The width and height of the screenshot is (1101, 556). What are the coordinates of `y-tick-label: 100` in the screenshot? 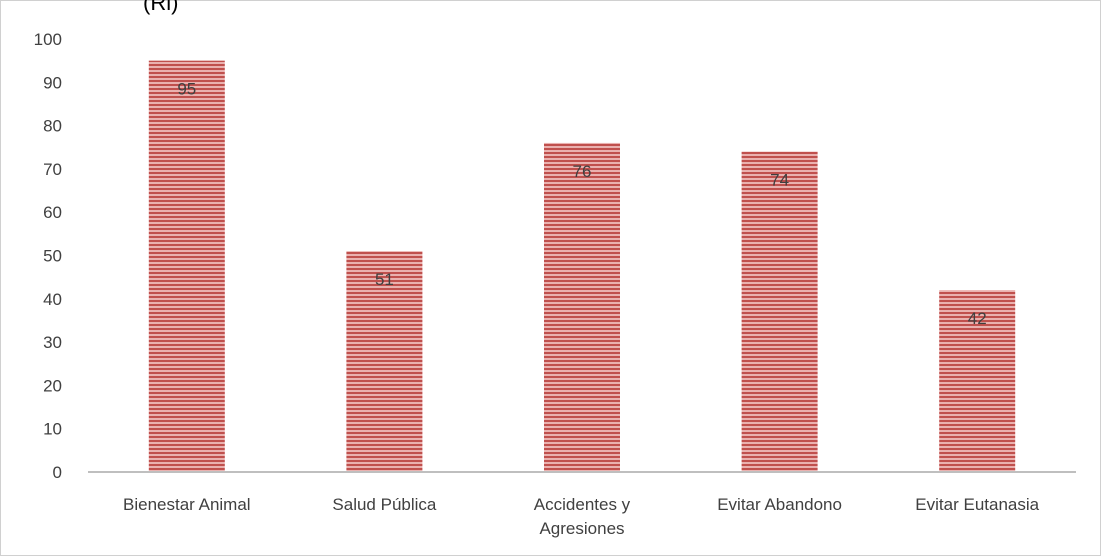 It's located at (48, 39).